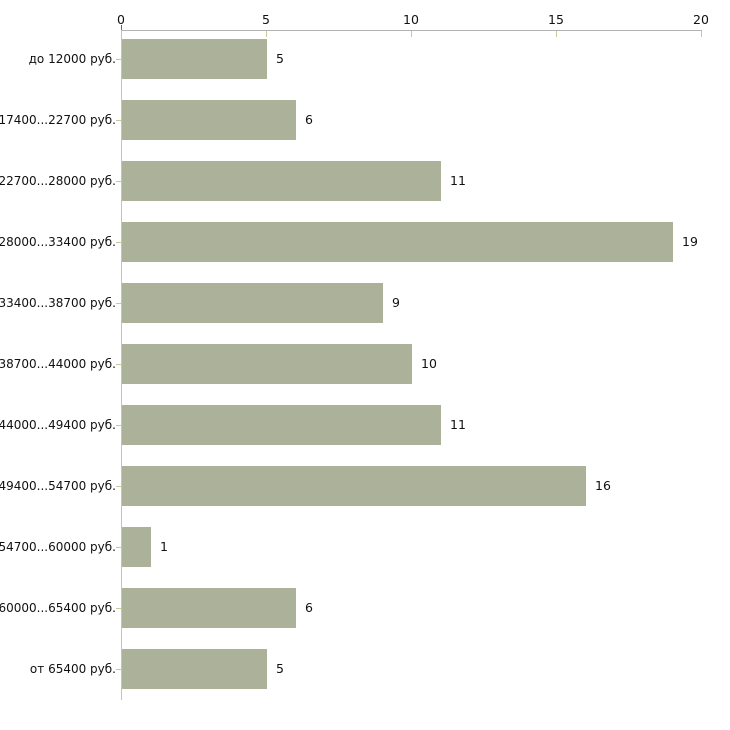  I want to click on category-label: 54700...60000 руб., so click(58, 547).